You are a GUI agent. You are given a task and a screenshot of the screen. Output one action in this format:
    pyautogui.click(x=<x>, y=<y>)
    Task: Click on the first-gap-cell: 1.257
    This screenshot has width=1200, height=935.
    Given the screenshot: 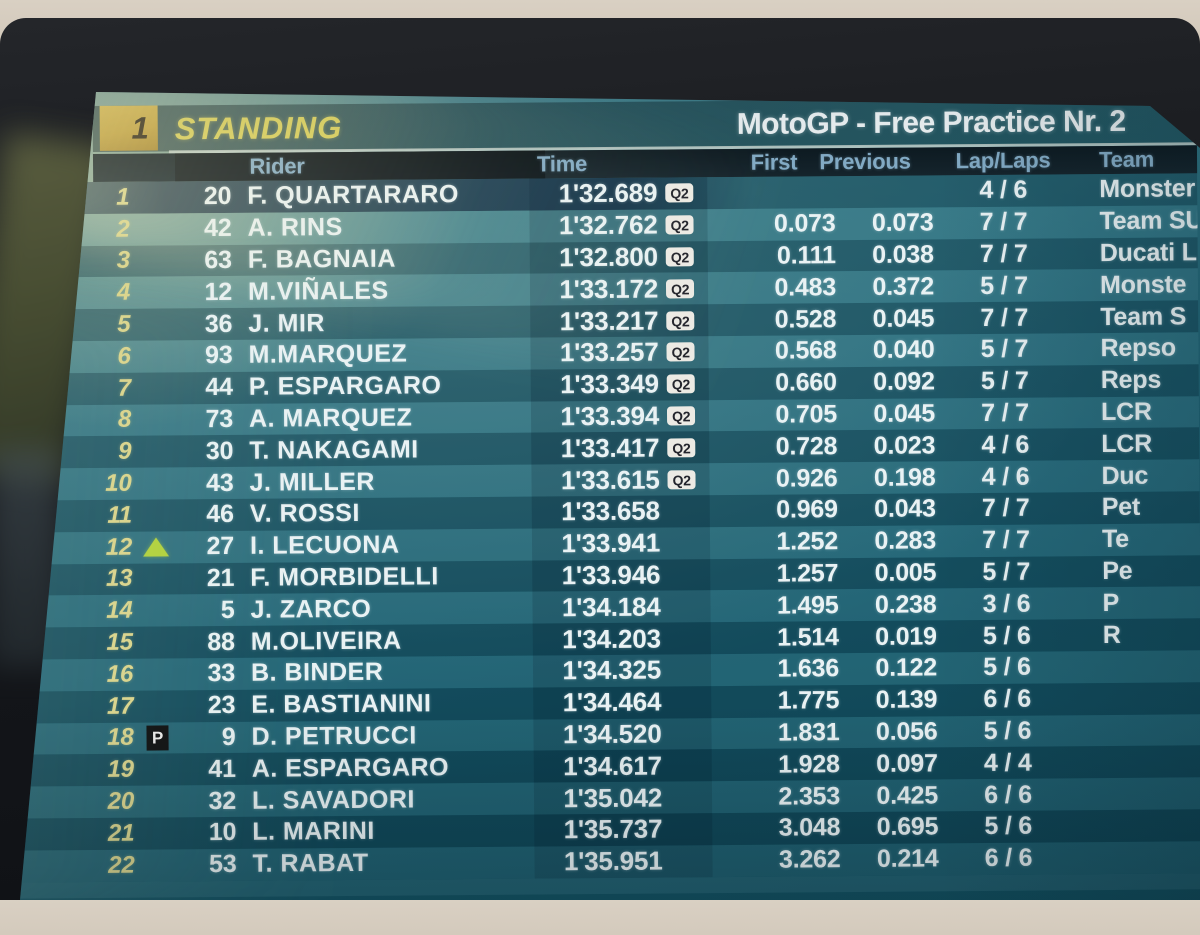 What is the action you would take?
    pyautogui.click(x=807, y=573)
    